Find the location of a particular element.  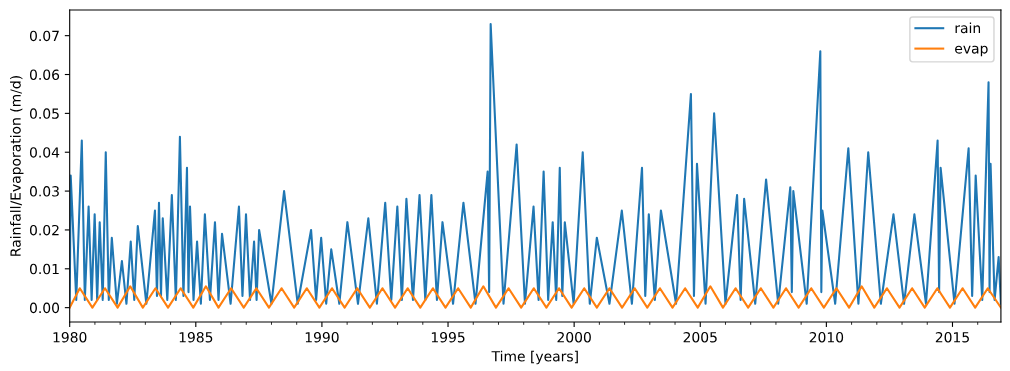

y-tick-label: 0.01 is located at coordinates (44, 269).